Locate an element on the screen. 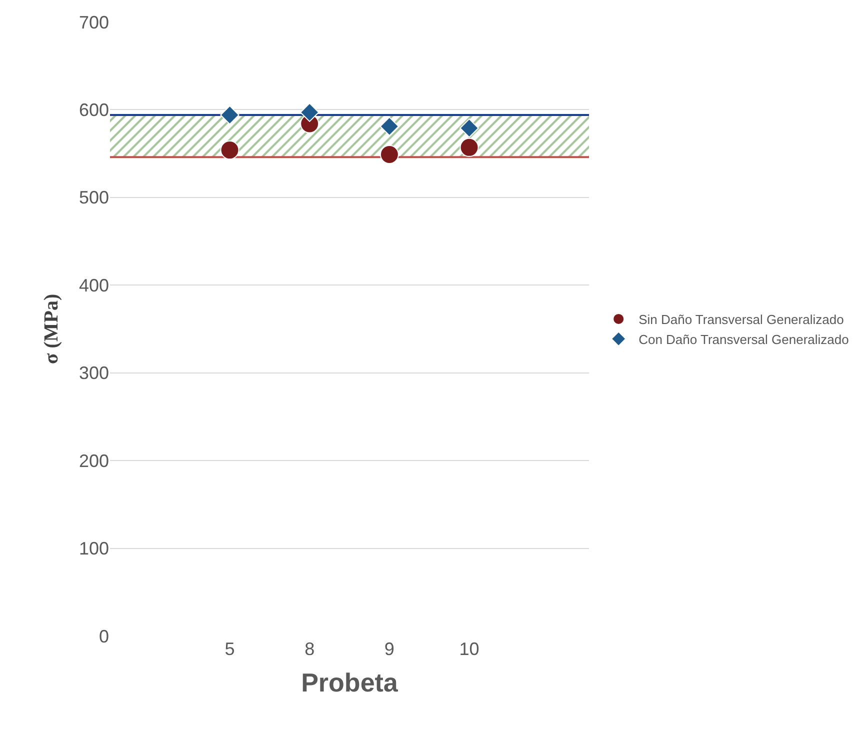 This screenshot has height=736, width=867. y-tick-label: 0 is located at coordinates (103, 636).